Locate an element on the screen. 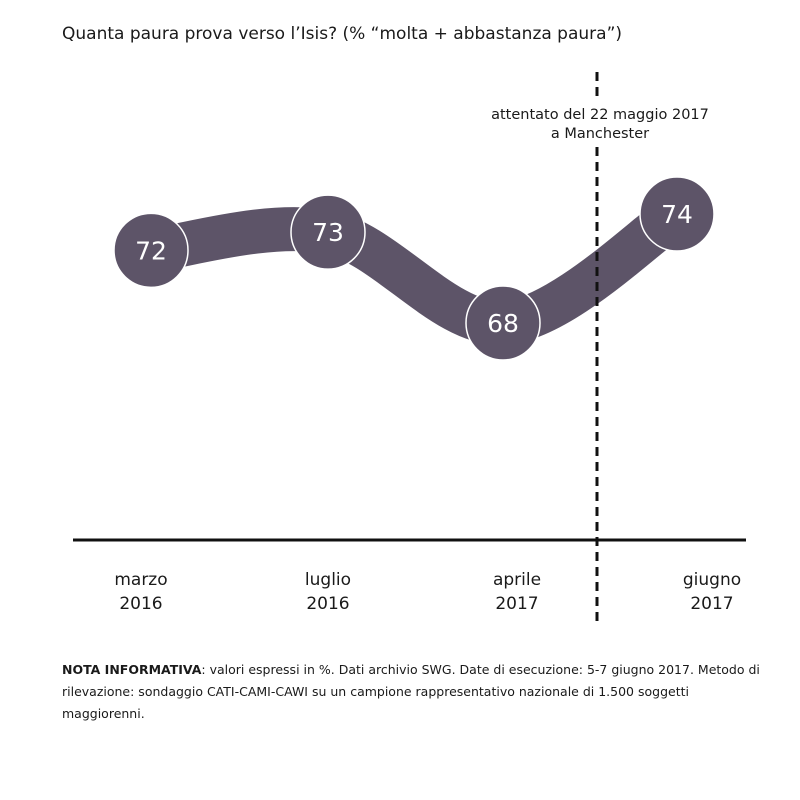 The width and height of the screenshot is (800, 800). series-ribbon-layer is located at coordinates (414, 268).